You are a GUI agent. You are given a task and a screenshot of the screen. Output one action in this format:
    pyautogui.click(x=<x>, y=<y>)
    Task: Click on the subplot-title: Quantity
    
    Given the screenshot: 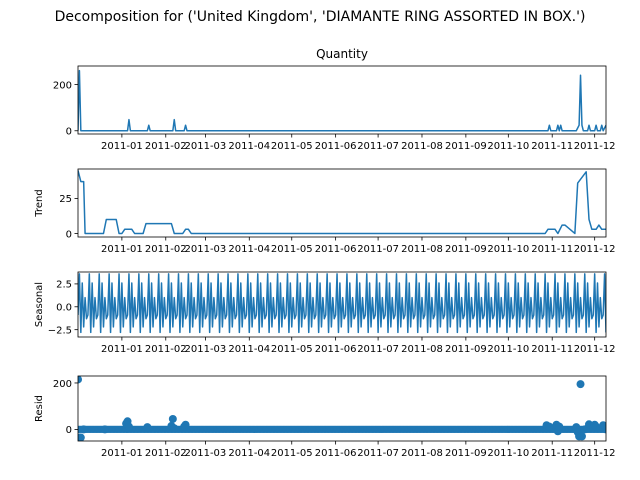 What is the action you would take?
    pyautogui.click(x=342, y=54)
    